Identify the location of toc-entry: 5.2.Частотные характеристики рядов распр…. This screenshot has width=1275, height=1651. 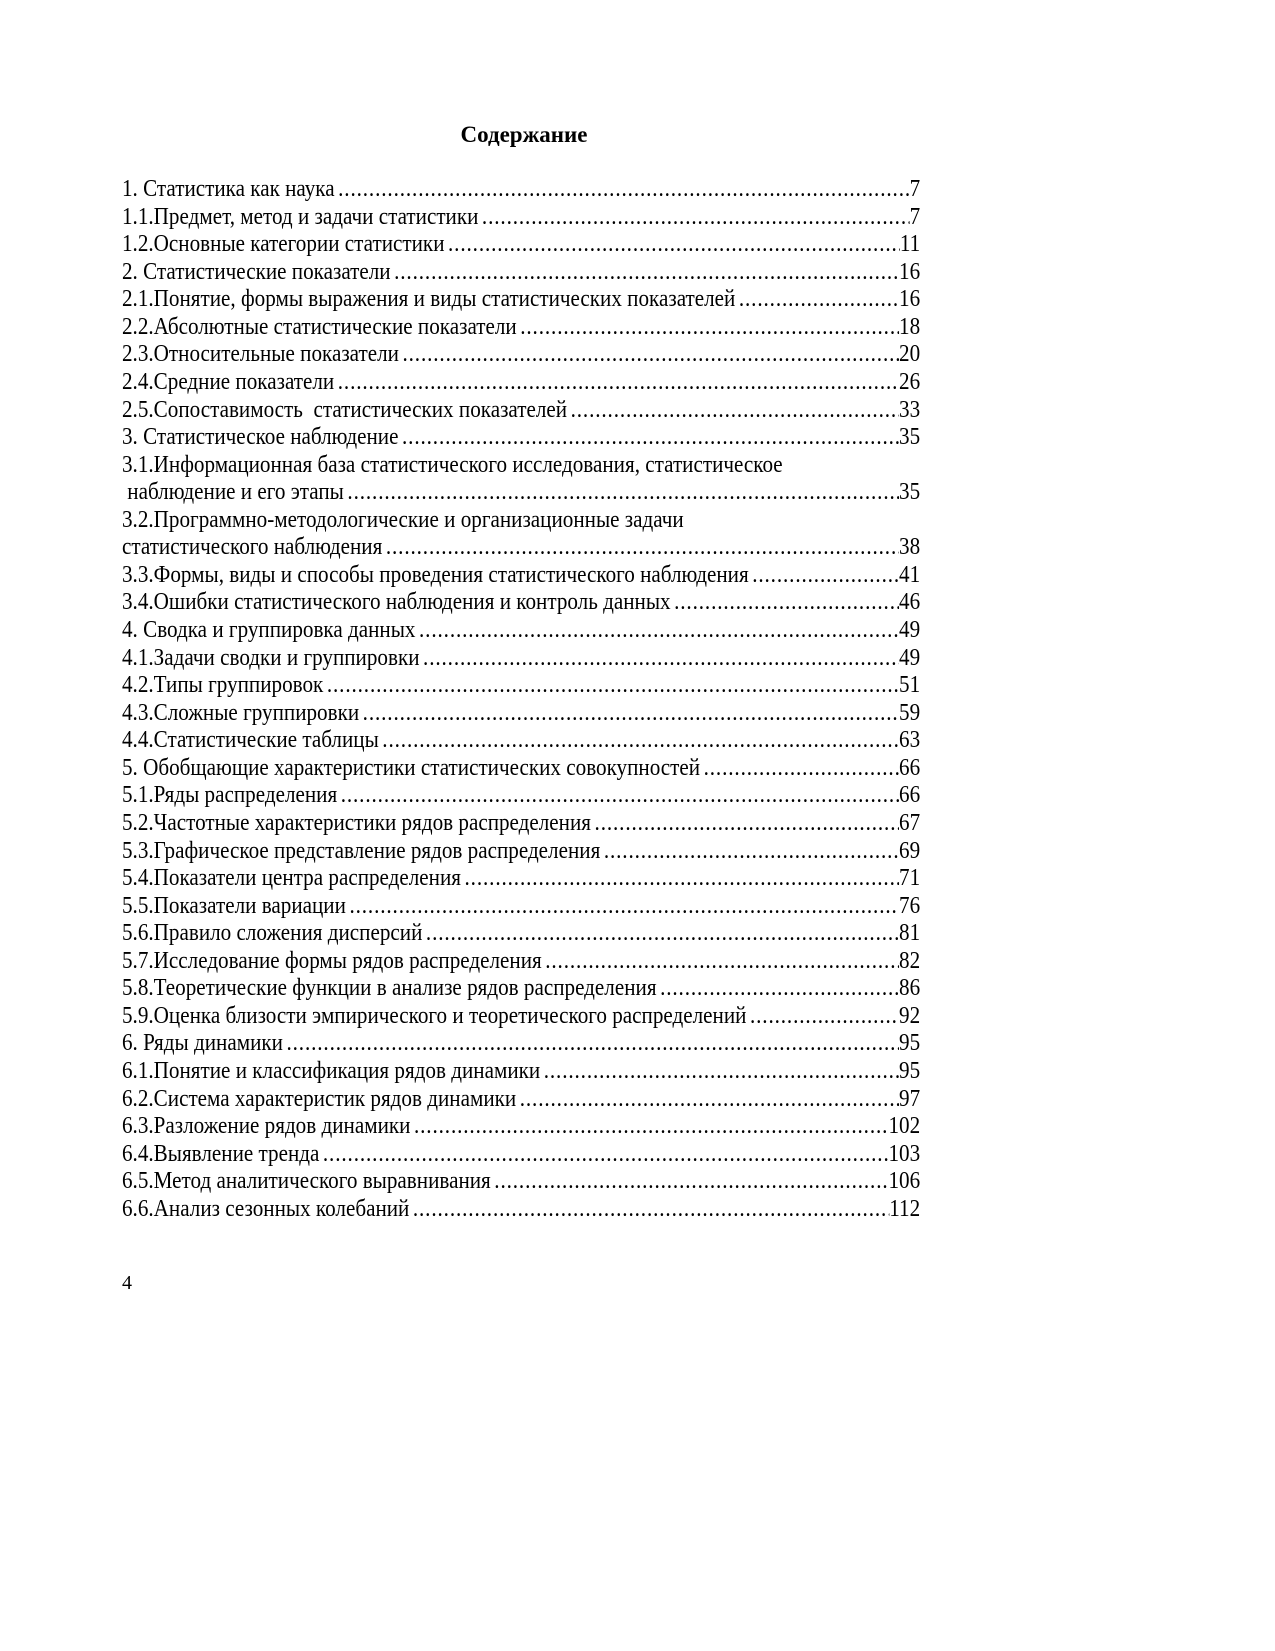
(521, 824).